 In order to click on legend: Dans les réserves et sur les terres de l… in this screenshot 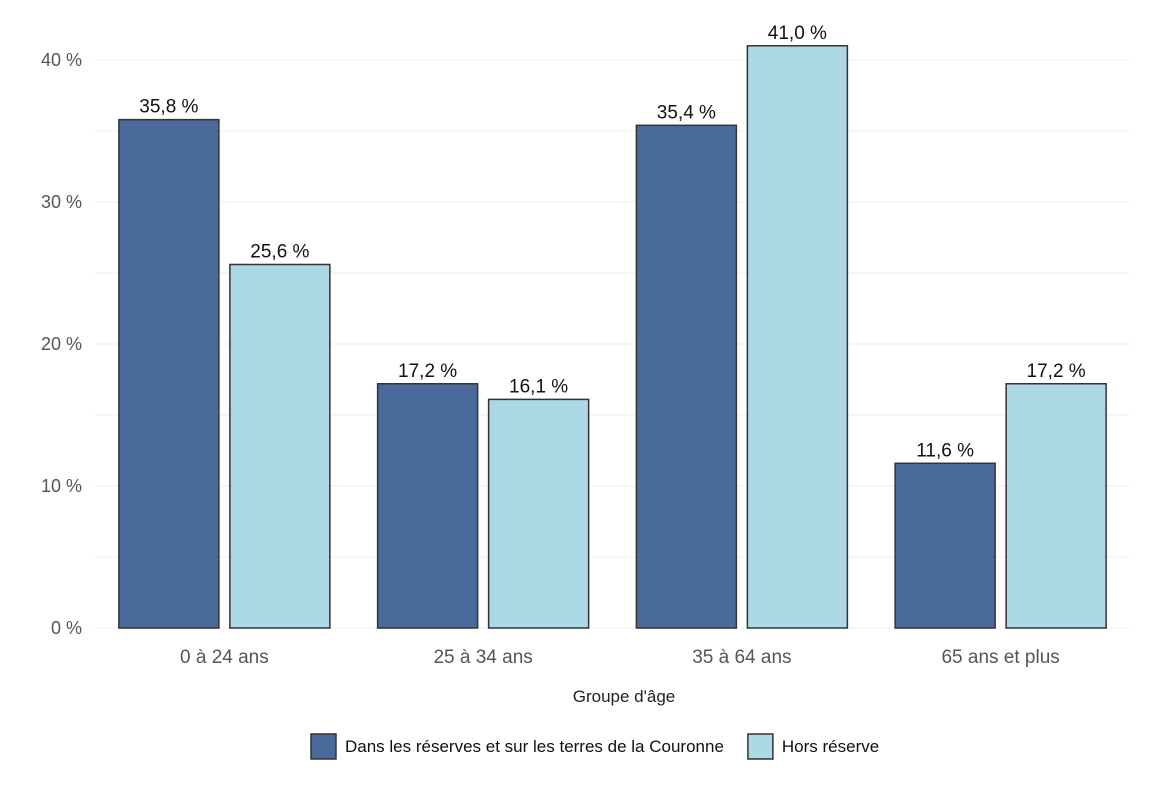, I will do `click(594, 746)`.